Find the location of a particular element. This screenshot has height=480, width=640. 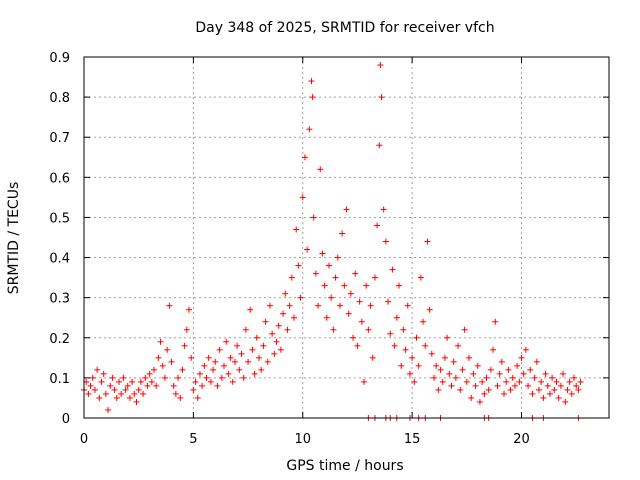

y-tick-label: 0 is located at coordinates (66, 419).